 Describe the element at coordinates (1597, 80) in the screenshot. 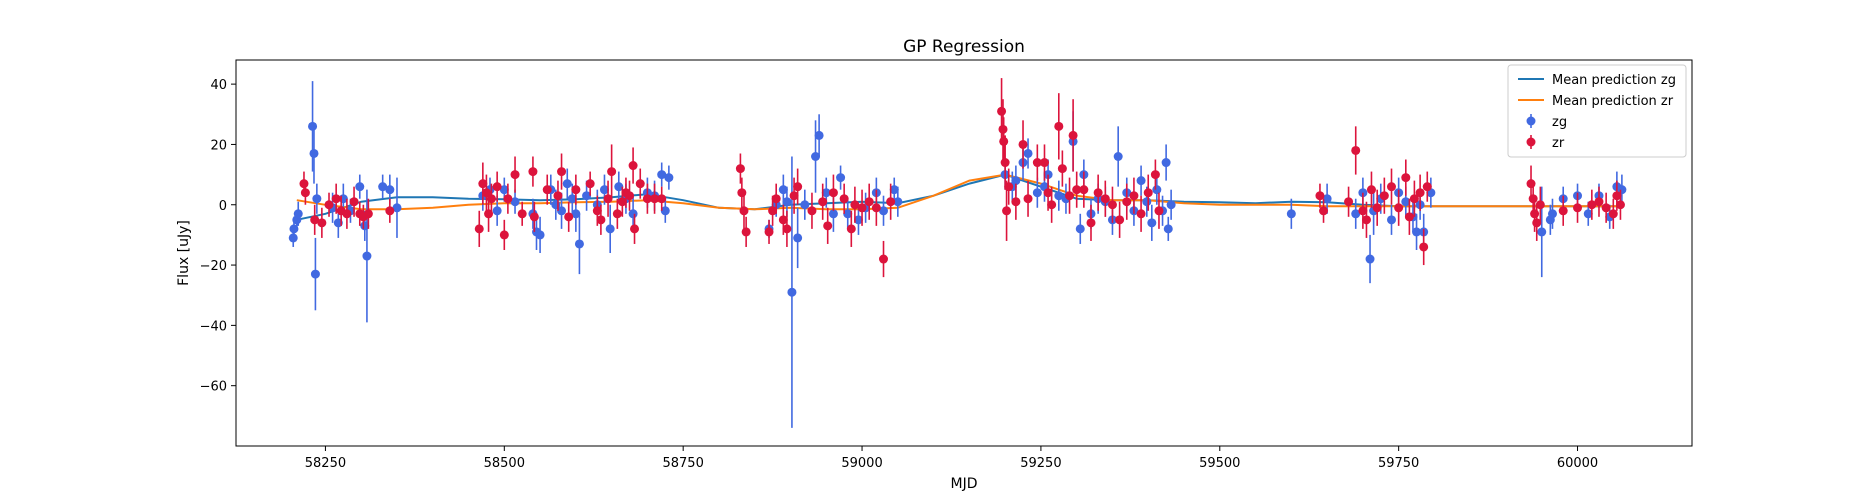

I see `legend-entry-mean-prediction-zg: Mean prediction zg` at that location.